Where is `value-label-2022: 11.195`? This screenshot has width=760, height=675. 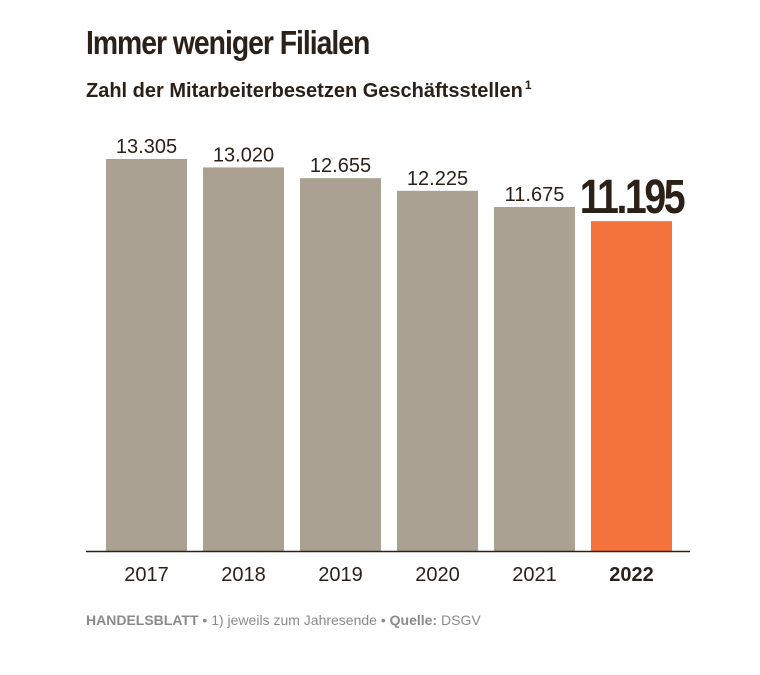 value-label-2022: 11.195 is located at coordinates (633, 198).